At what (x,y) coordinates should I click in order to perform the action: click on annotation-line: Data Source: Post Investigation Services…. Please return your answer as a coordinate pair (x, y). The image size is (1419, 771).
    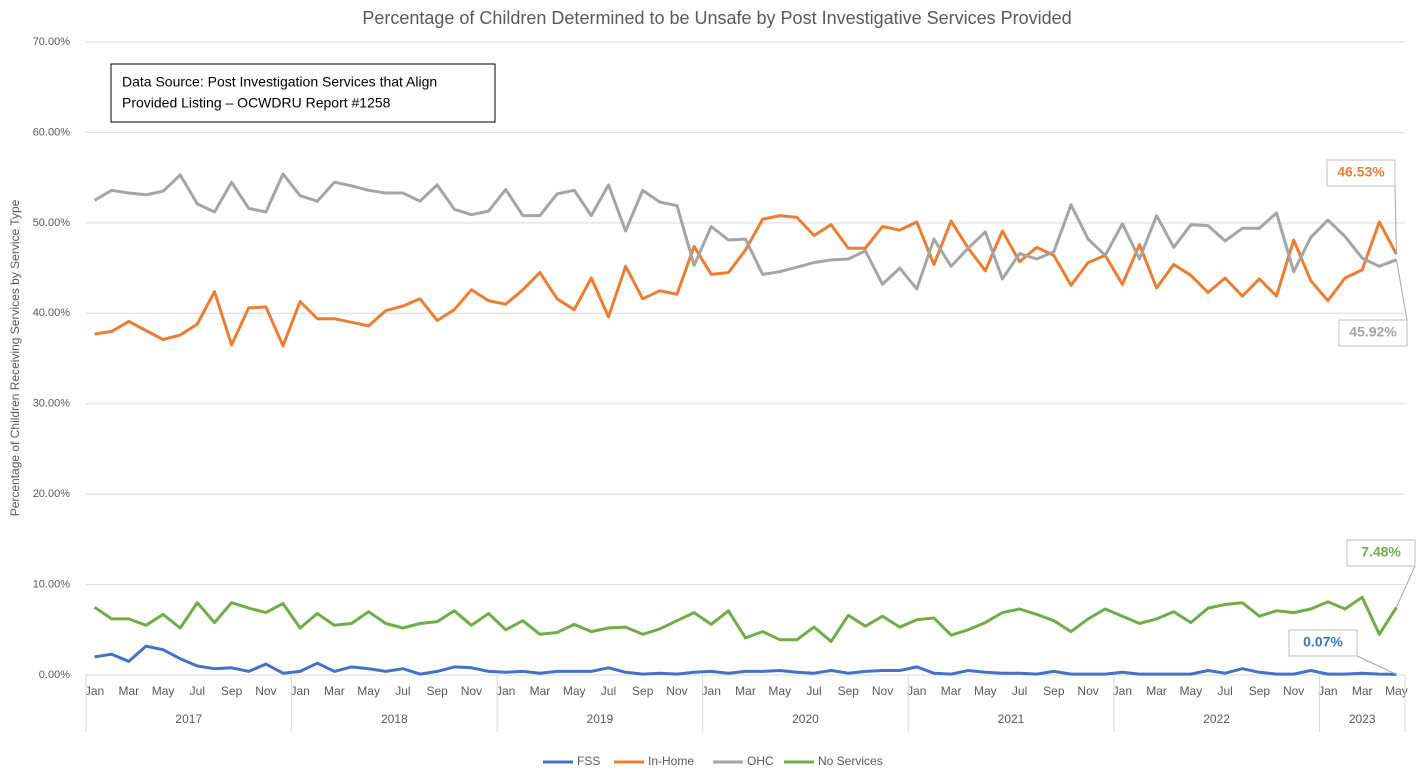
    Looking at the image, I should click on (279, 82).